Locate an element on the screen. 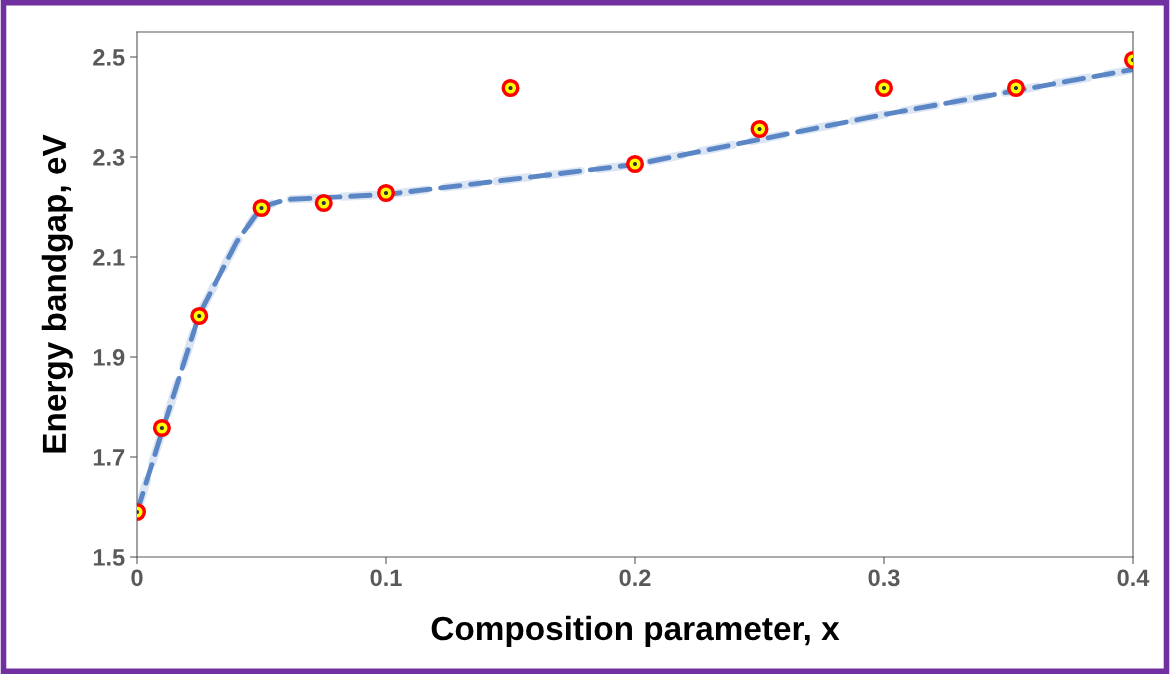 The height and width of the screenshot is (674, 1170). x-axis-title: Composition parameter, x is located at coordinates (635, 631).